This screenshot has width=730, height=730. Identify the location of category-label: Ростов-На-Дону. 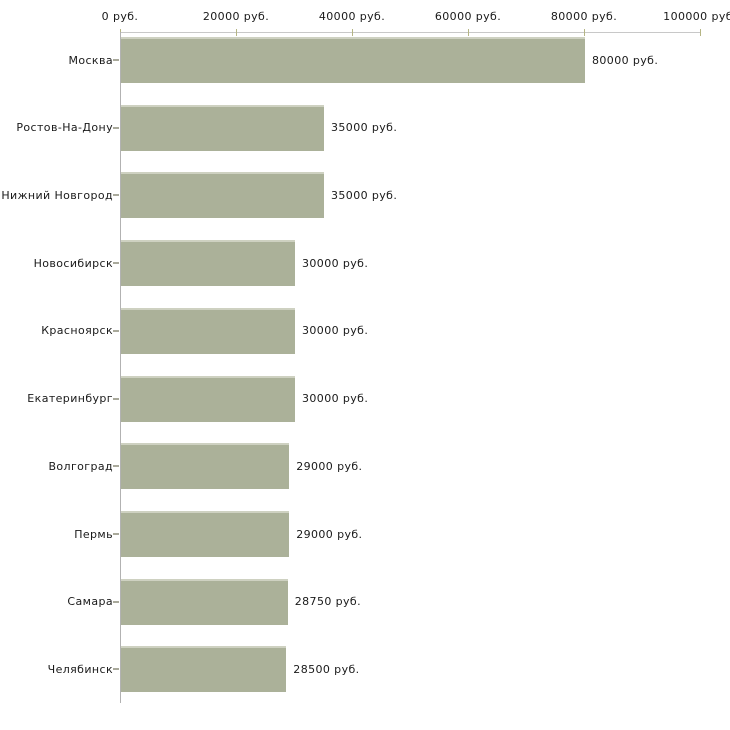
(64, 128).